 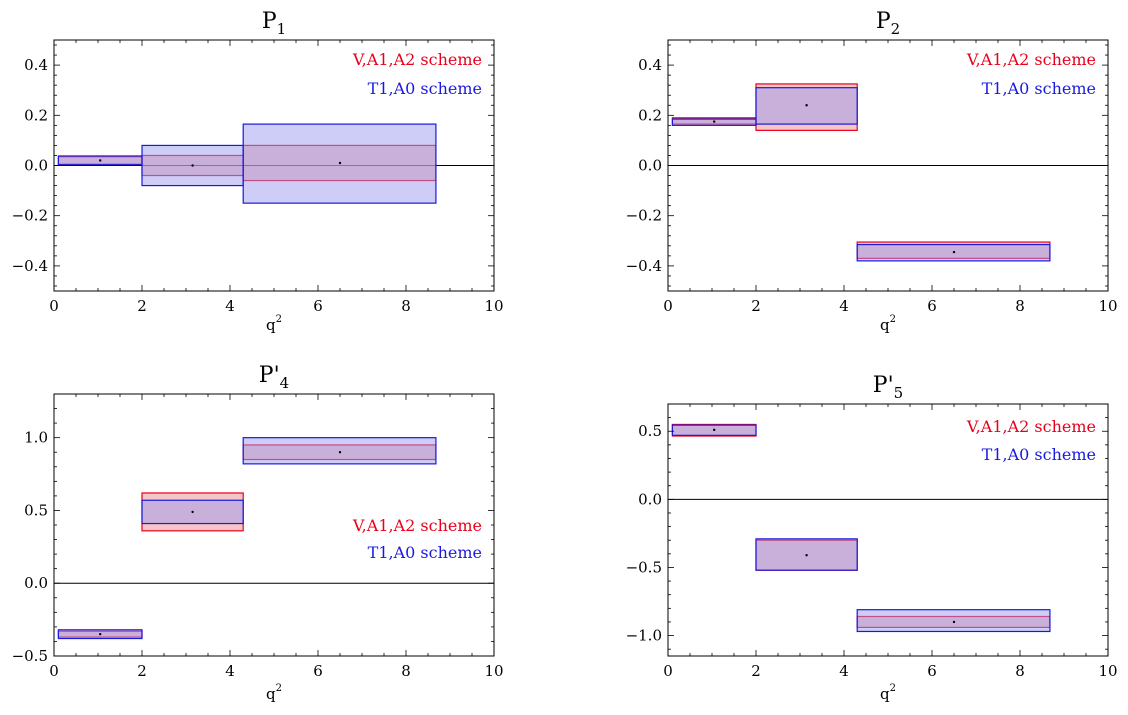 I want to click on panel-title: P1, so click(x=274, y=23).